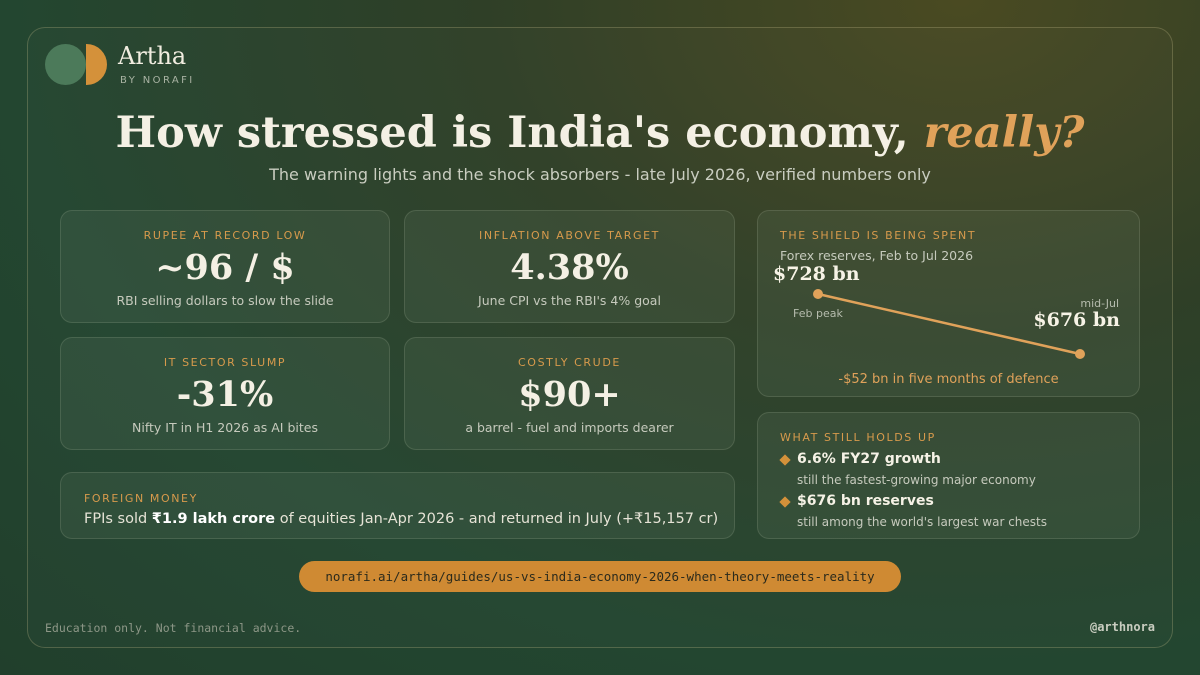 The height and width of the screenshot is (675, 1200). I want to click on hold-item-head: $676 bn reserves, so click(865, 501).